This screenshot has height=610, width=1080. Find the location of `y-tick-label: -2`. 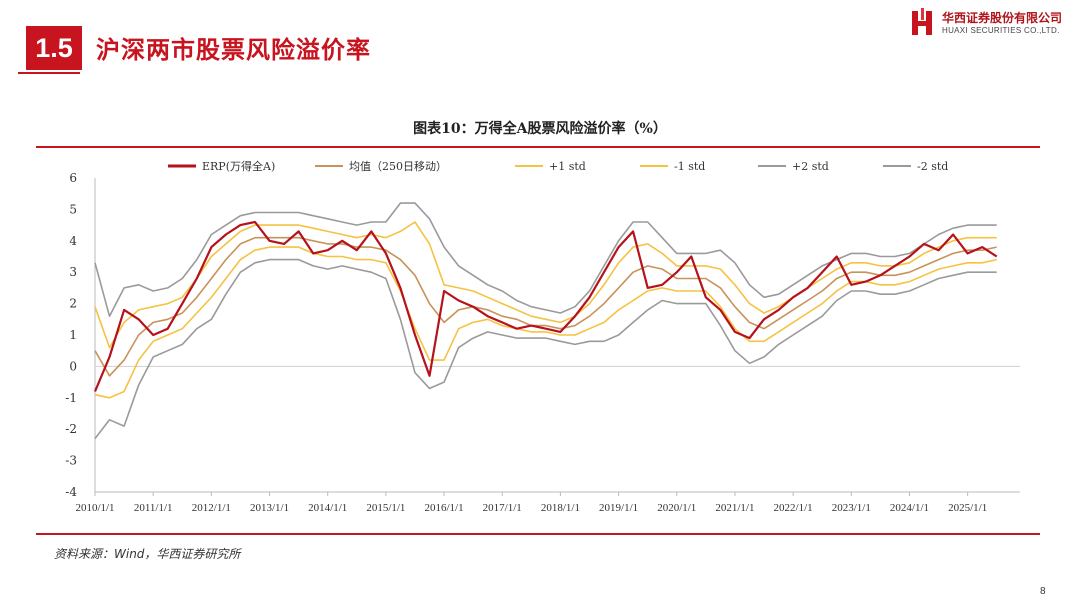

y-tick-label: -2 is located at coordinates (71, 429).